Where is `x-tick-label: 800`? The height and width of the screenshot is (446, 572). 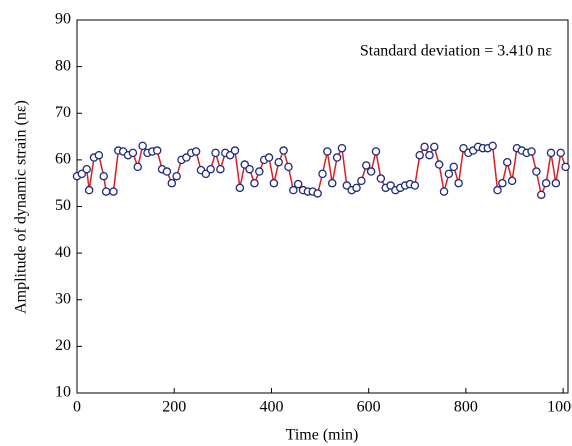
x-tick-label: 800 is located at coordinates (466, 407).